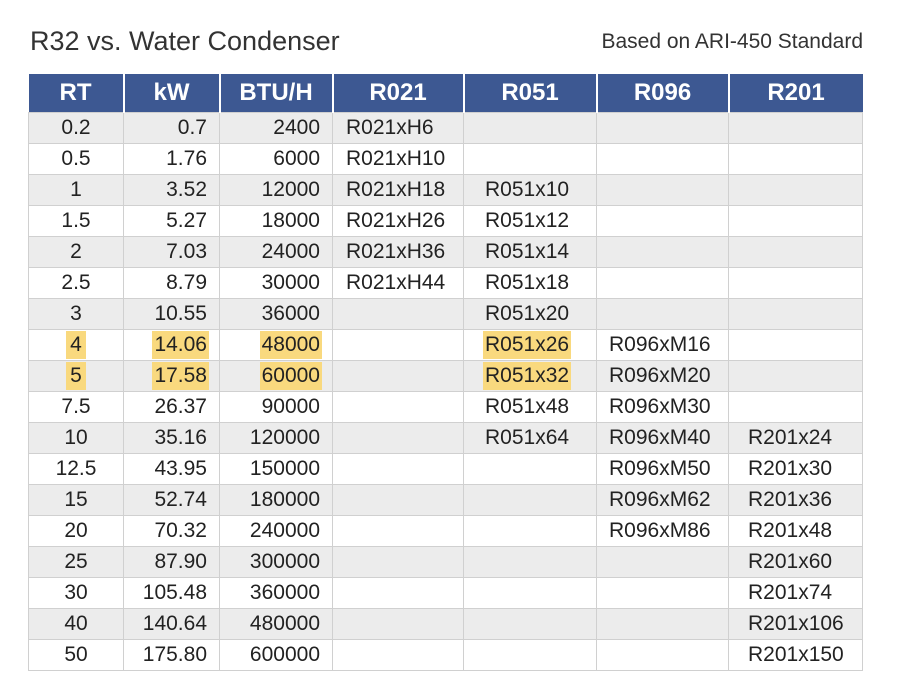 This screenshot has height=699, width=905. Describe the element at coordinates (174, 623) in the screenshot. I see `cell-value-kw: 140.64` at that location.